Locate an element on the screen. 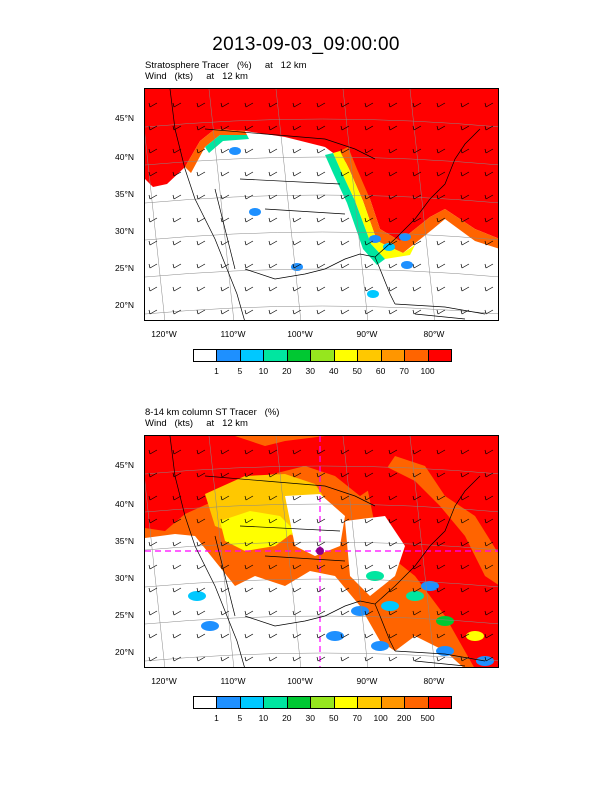 The height and width of the screenshot is (792, 612). colorbar-level-label: 40 is located at coordinates (333, 371).